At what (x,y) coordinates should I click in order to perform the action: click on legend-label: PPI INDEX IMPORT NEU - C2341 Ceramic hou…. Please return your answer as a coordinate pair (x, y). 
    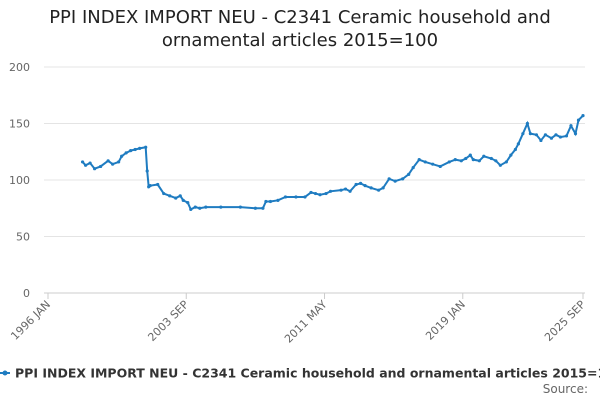
    Looking at the image, I should click on (307, 373).